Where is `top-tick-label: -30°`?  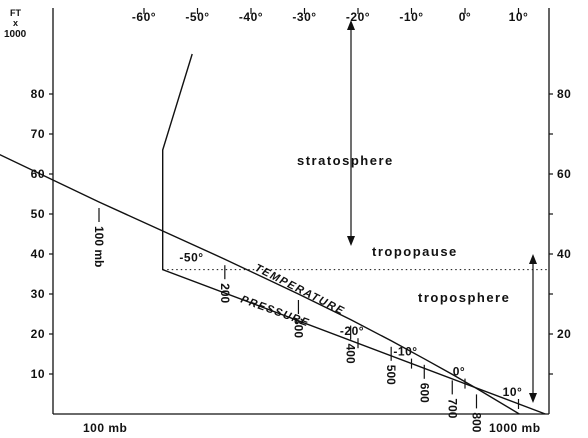
top-tick-label: -30° is located at coordinates (304, 17).